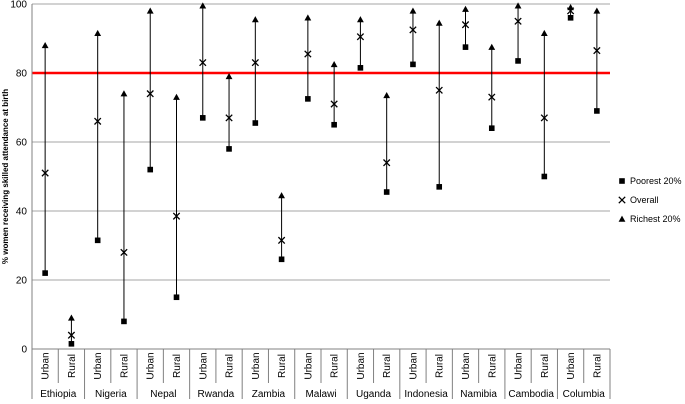 This screenshot has width=685, height=404. I want to click on group-label: Namibia, so click(478, 394).